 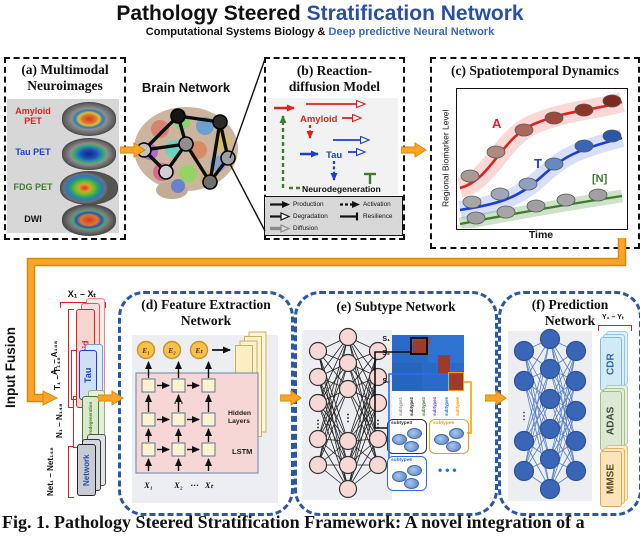 I want to click on legend-diffusion-label: Diffusion, so click(x=305, y=228).